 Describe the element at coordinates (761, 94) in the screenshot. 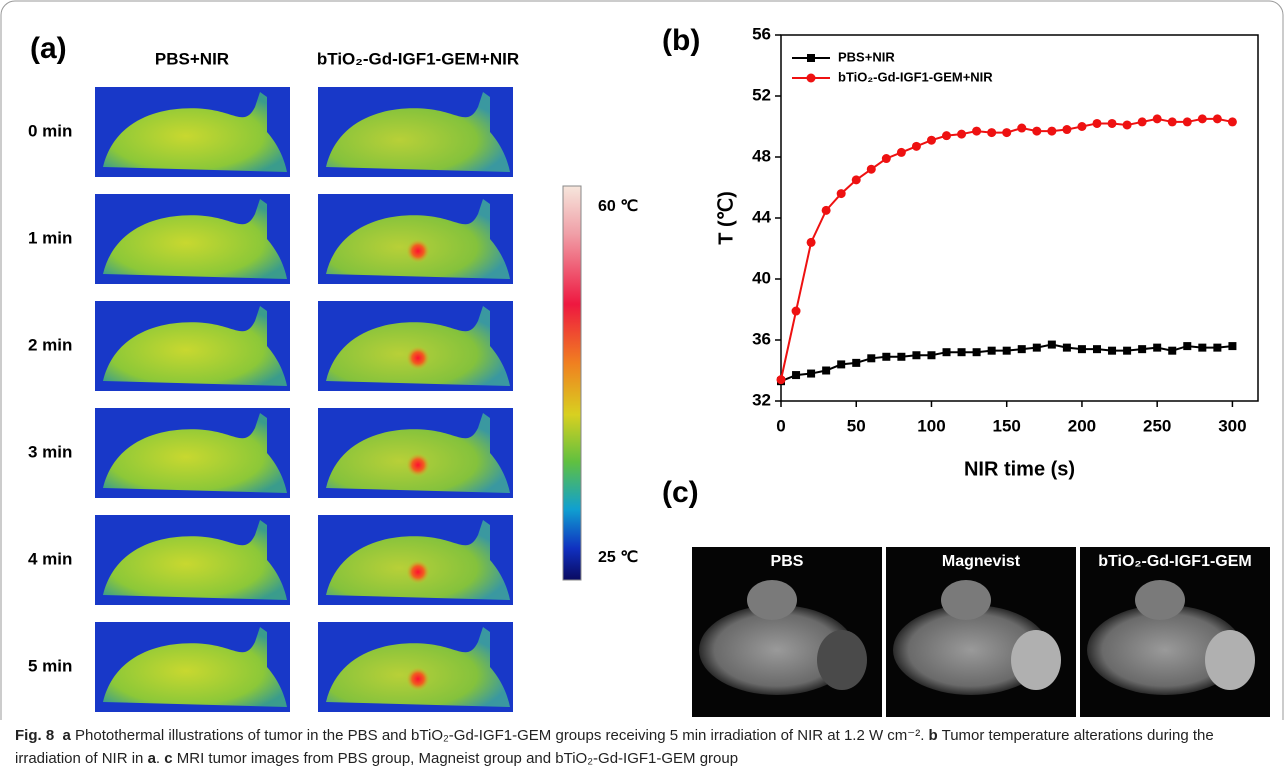

I see `y-tick-label: 52` at that location.